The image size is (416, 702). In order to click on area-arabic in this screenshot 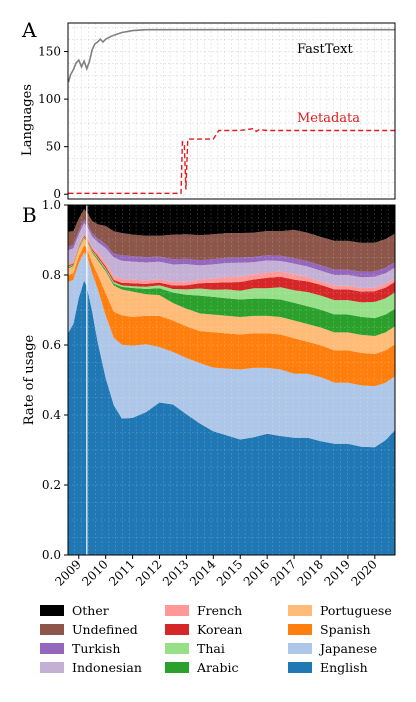, I will do `click(231, 286)`.